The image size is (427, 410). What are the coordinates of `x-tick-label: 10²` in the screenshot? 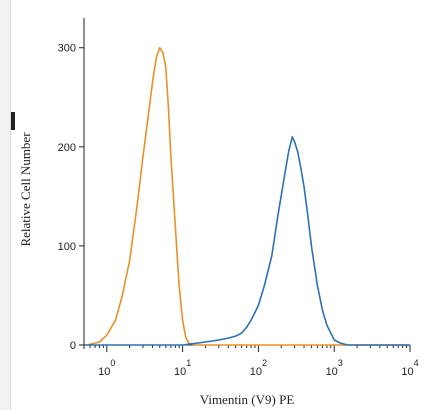 It's located at (258, 368).